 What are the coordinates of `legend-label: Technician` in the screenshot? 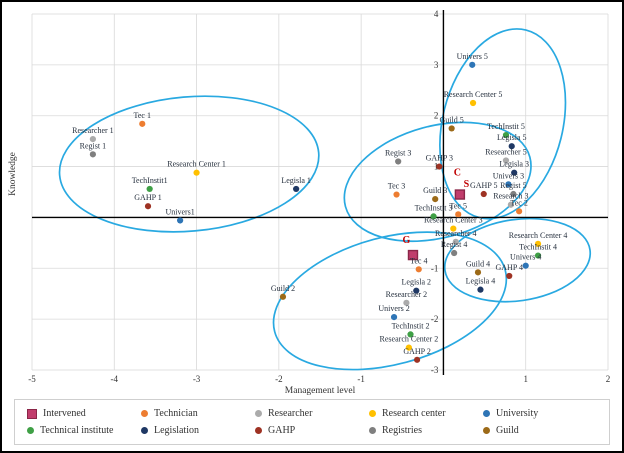 It's located at (176, 413).